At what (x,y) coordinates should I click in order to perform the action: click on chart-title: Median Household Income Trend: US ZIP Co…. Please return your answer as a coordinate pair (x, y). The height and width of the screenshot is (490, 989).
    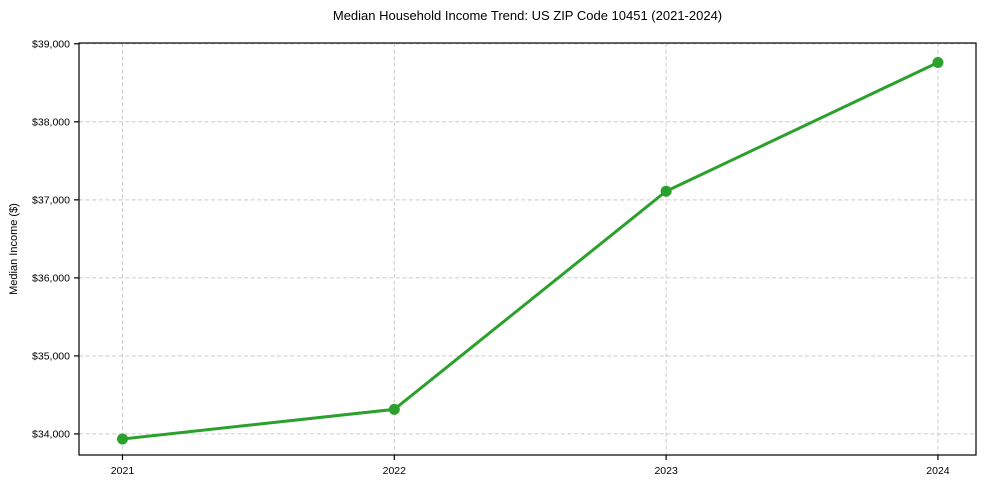
    Looking at the image, I should click on (527, 15).